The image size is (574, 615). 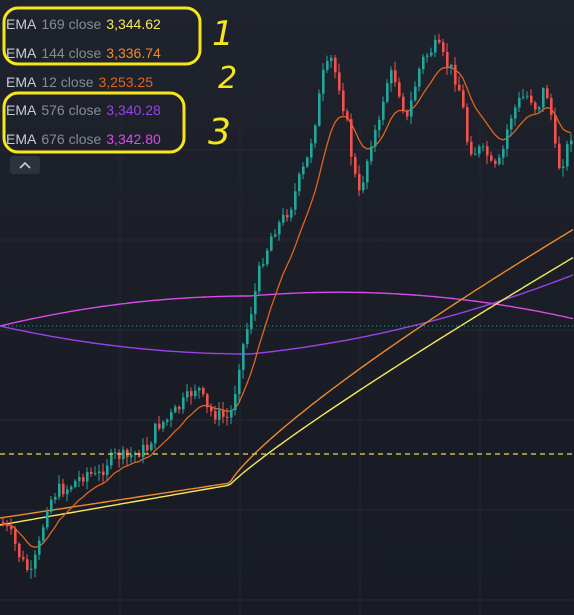 What do you see at coordinates (133, 110) in the screenshot?
I see `legend-indicator-value: 3,340.28` at bounding box center [133, 110].